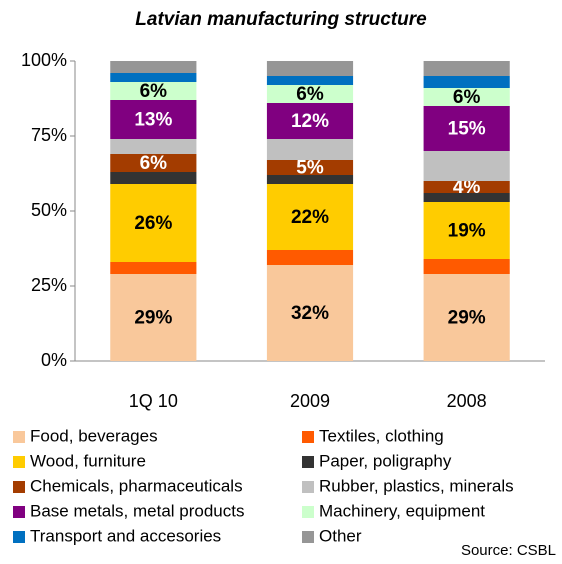  Describe the element at coordinates (125, 535) in the screenshot. I see `legend-label: Transport and accesories` at that location.